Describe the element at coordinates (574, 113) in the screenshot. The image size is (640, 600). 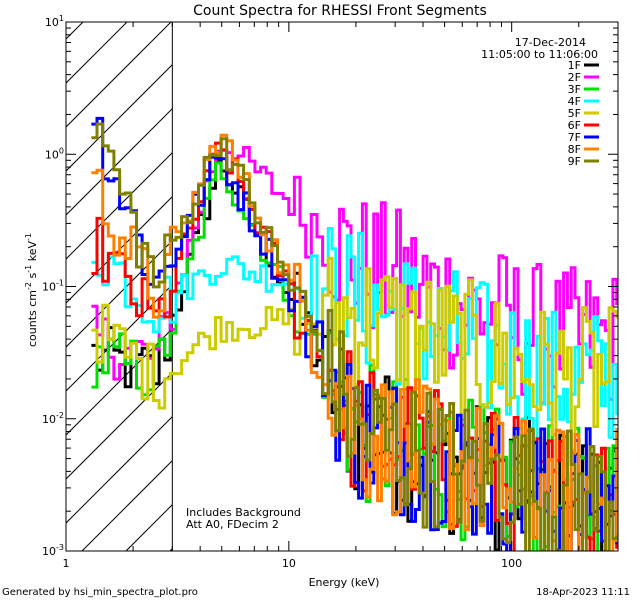
I see `legend-label-5F: 5F` at that location.